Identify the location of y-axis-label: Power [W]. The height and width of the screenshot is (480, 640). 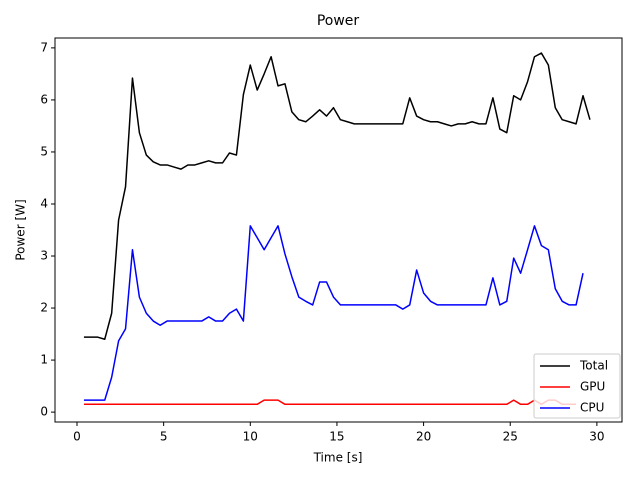
(21, 229).